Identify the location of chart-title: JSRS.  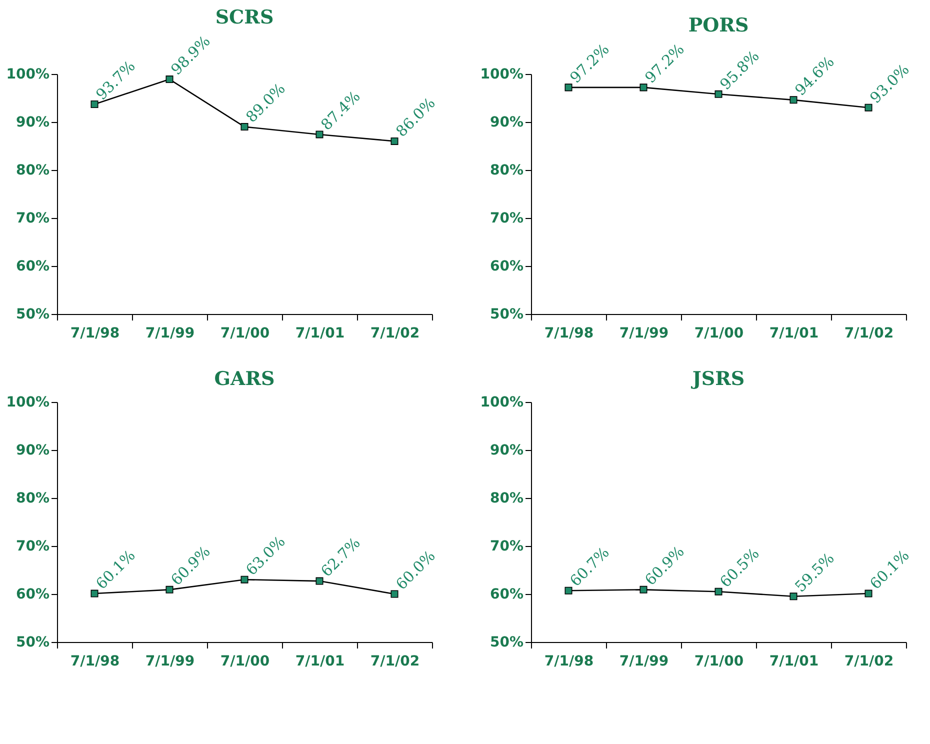
(717, 379).